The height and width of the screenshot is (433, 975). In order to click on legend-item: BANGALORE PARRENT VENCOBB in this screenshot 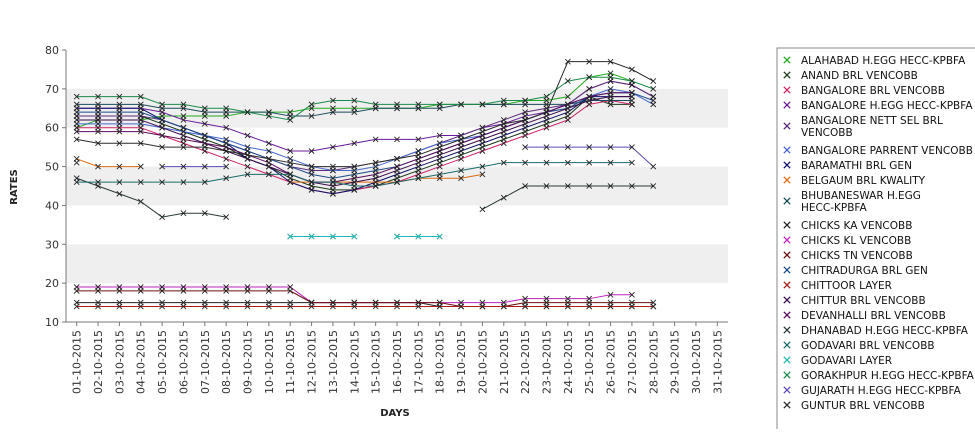, I will do `click(878, 151)`.